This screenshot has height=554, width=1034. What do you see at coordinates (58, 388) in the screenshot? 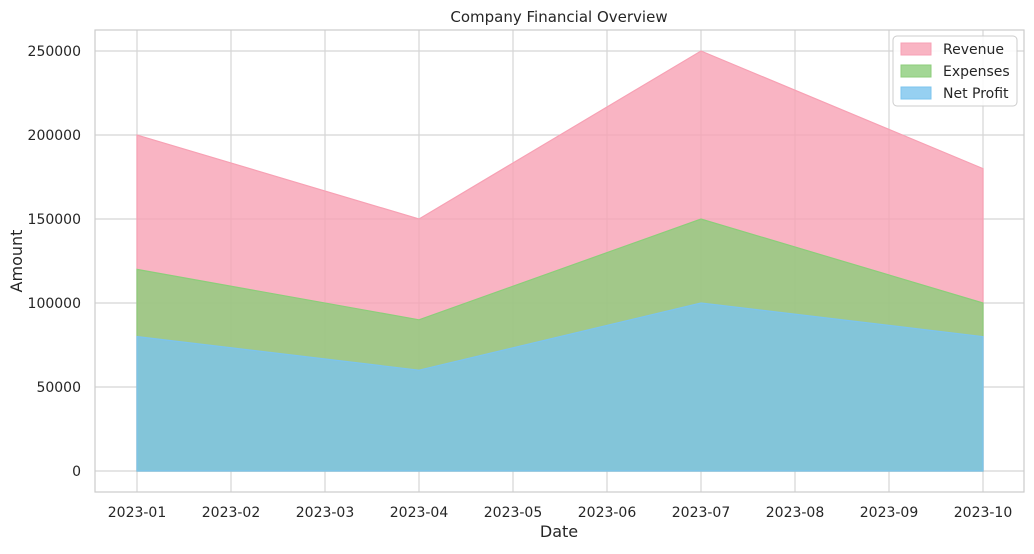
I see `y-tick-label: 50000` at bounding box center [58, 388].